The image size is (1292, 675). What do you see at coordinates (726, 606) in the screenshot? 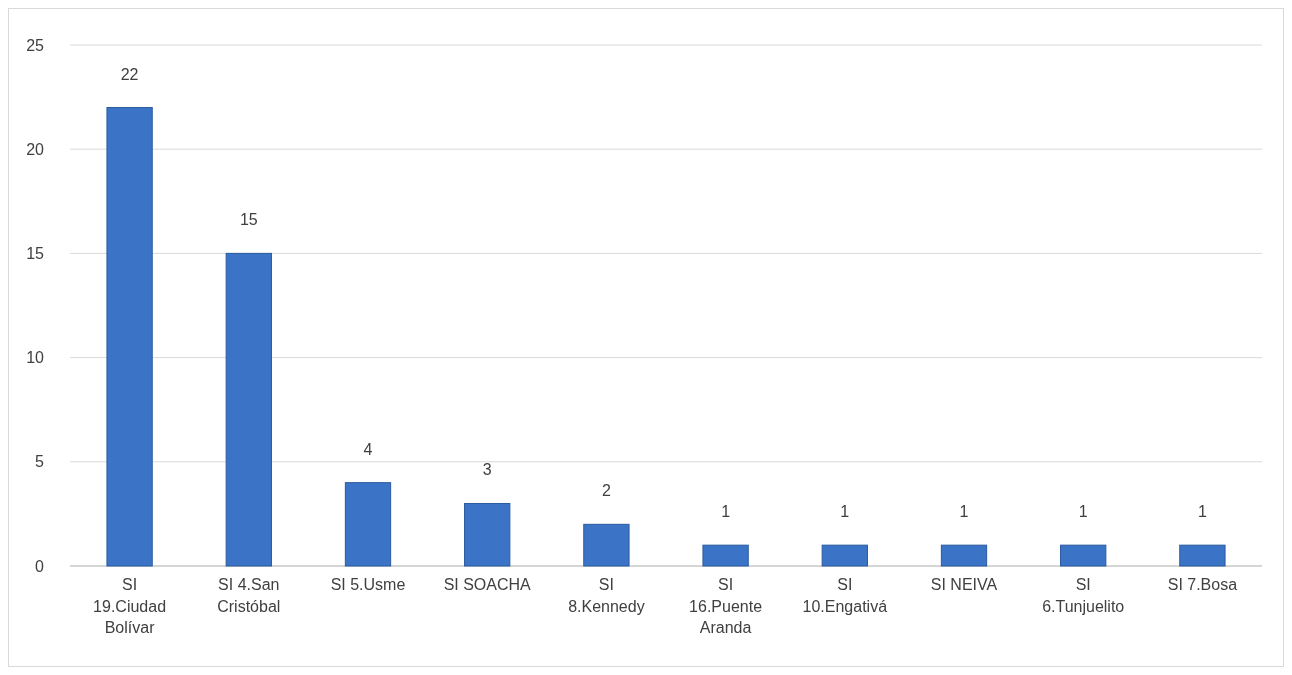
I see `x-tick-label: SI 16.Puente Aranda` at bounding box center [726, 606].